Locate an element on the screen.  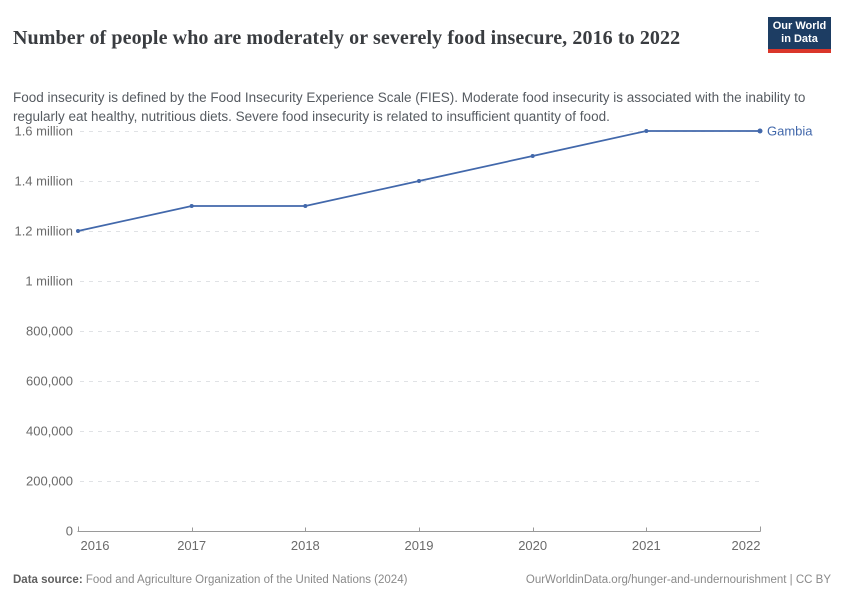
x-tick-label: 2020 is located at coordinates (532, 545).